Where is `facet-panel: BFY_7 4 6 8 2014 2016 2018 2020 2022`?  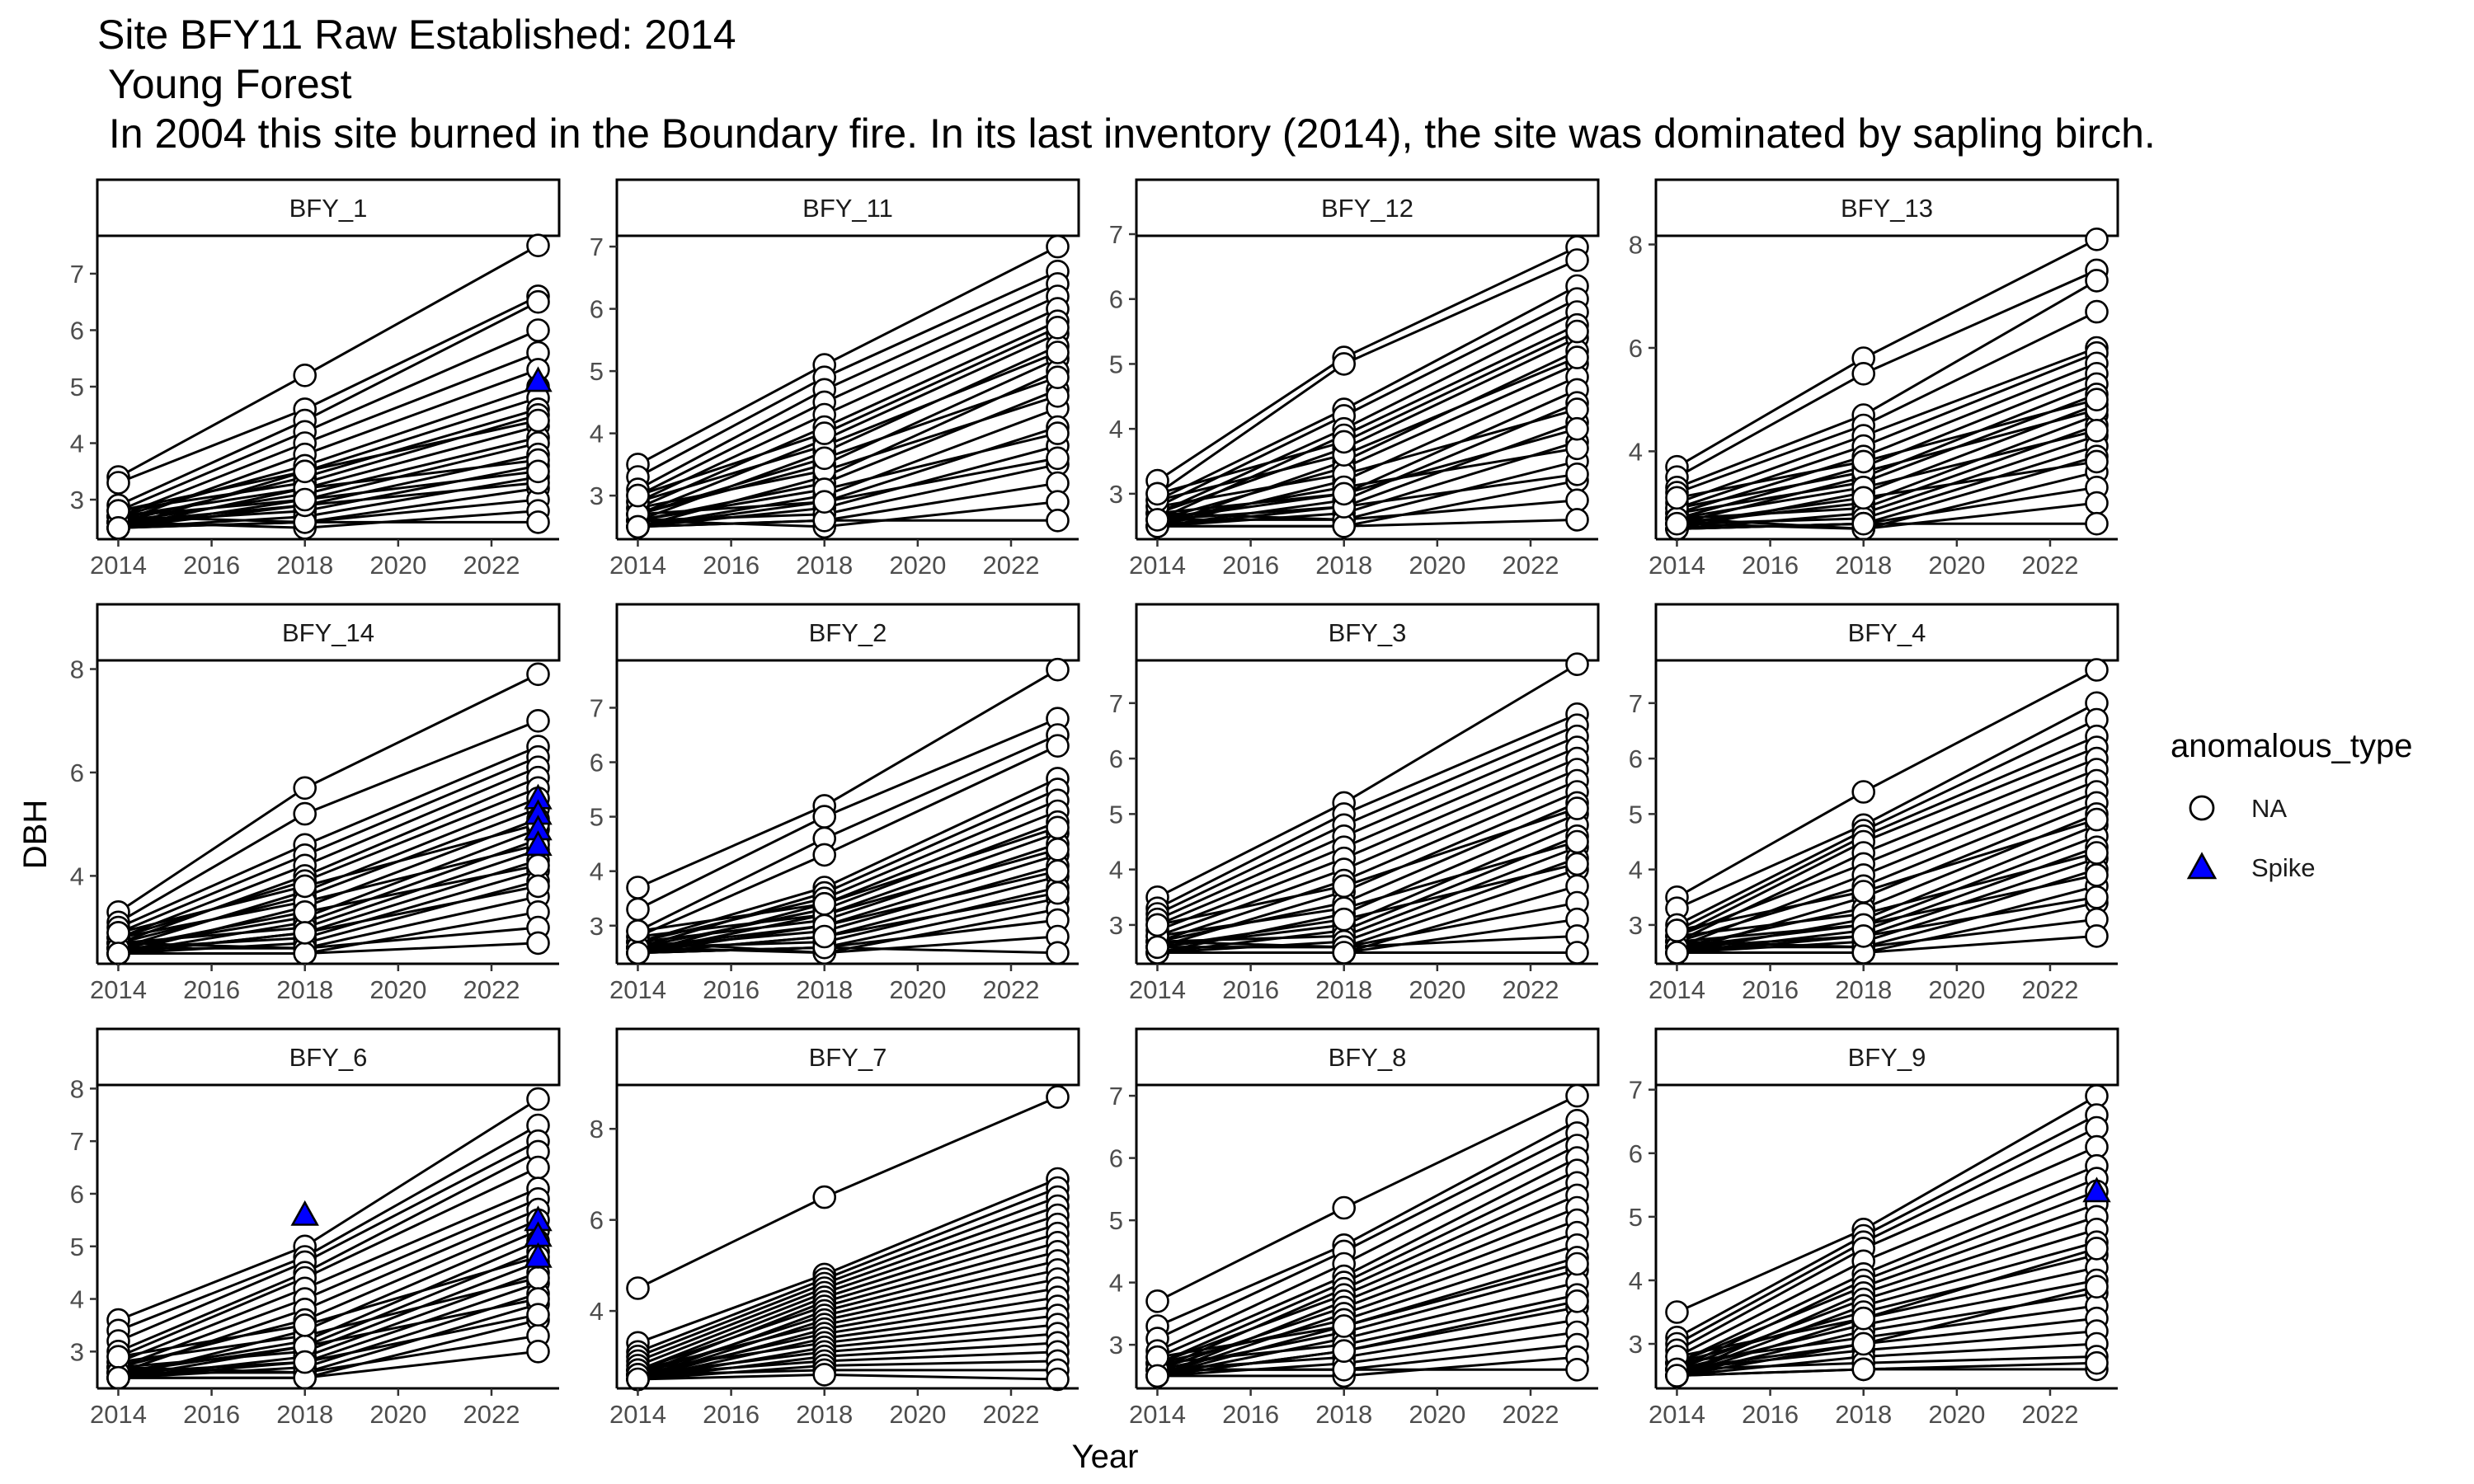 facet-panel: BFY_7 4 6 8 2014 2016 2018 2020 2022 is located at coordinates (835, 1228).